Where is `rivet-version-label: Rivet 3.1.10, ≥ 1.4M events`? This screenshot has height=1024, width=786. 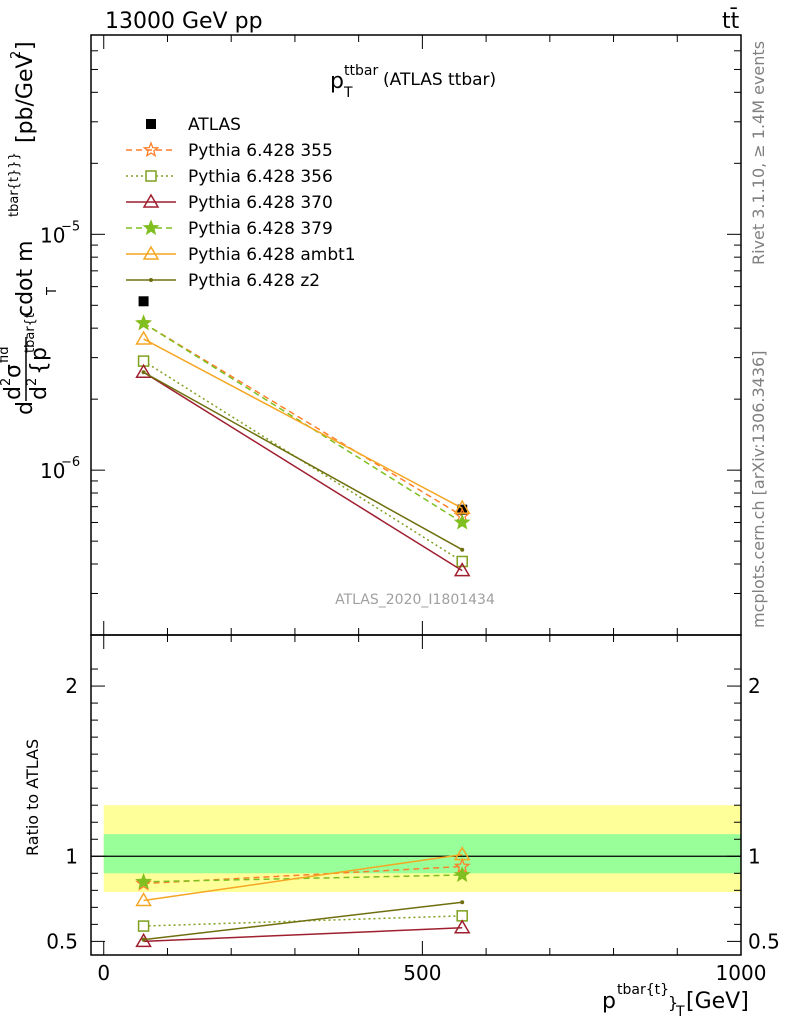 rivet-version-label: Rivet 3.1.10, ≥ 1.4M events is located at coordinates (758, 153).